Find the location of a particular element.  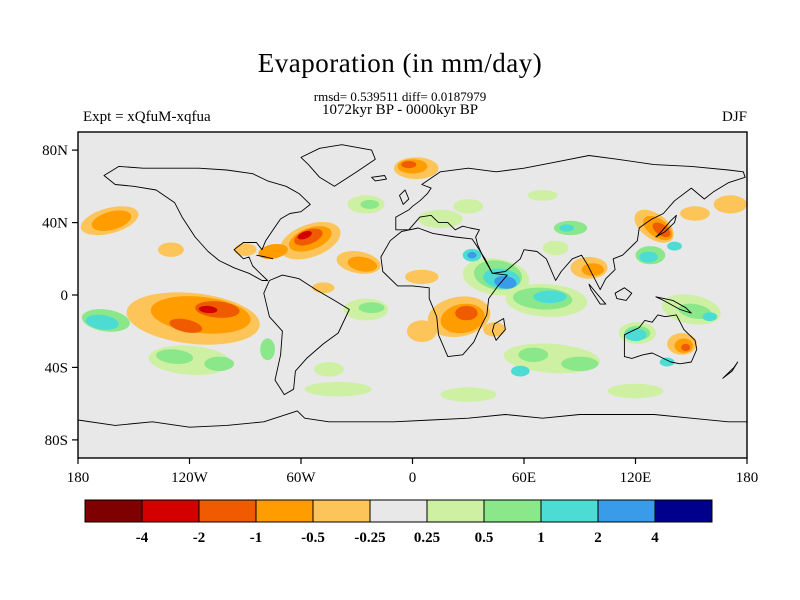

colorbar-boundary-label: 0.5 is located at coordinates (484, 538).